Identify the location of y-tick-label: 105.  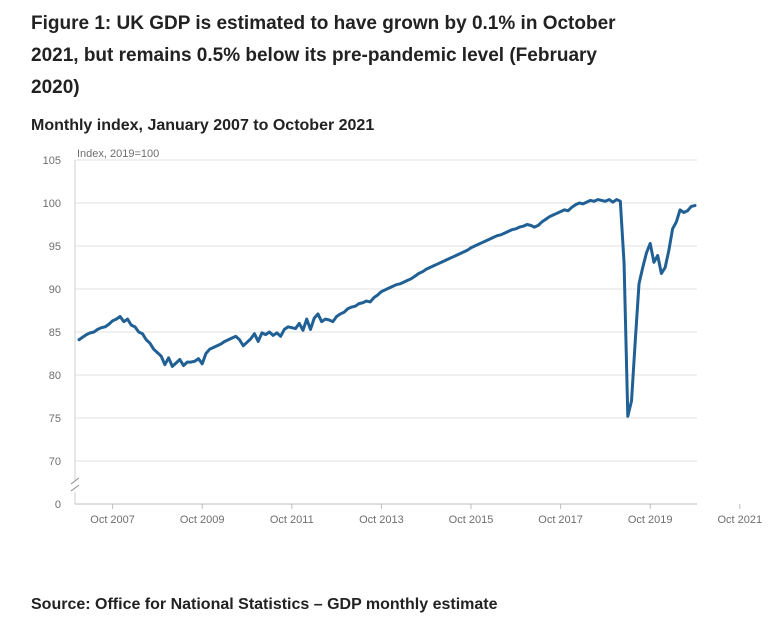
(52, 161).